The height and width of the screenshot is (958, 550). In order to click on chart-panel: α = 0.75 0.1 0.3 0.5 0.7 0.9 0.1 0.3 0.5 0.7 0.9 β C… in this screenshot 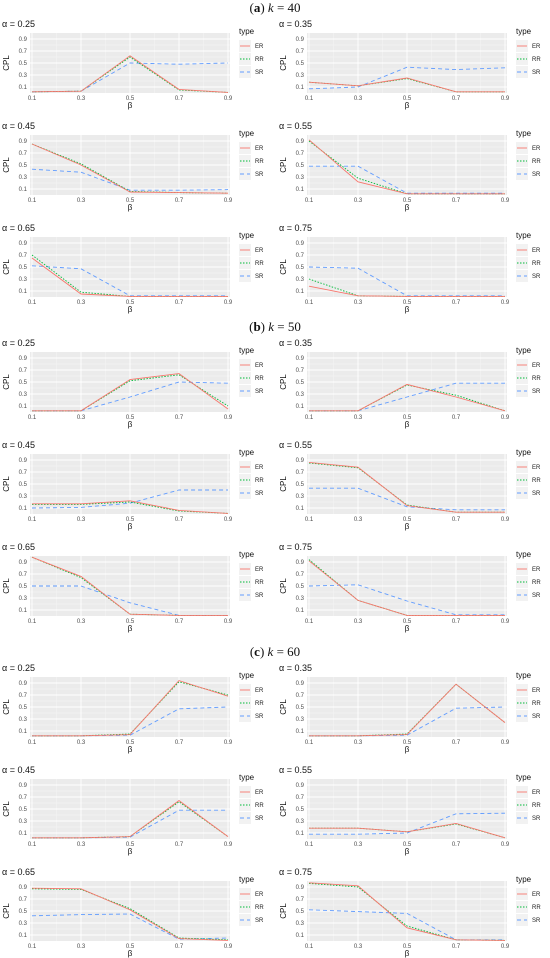, I will do `click(413, 586)`.